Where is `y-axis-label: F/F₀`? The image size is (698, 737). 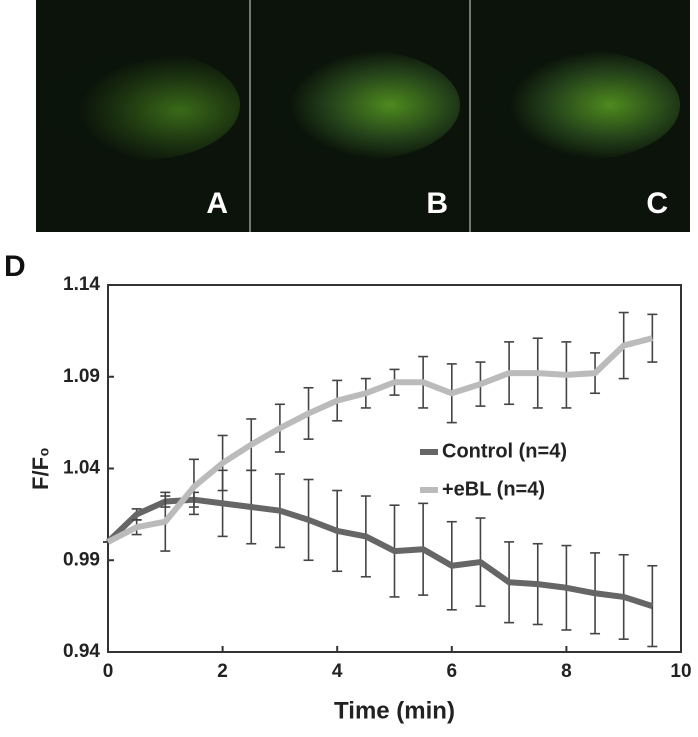 y-axis-label: F/F₀ is located at coordinates (40, 468).